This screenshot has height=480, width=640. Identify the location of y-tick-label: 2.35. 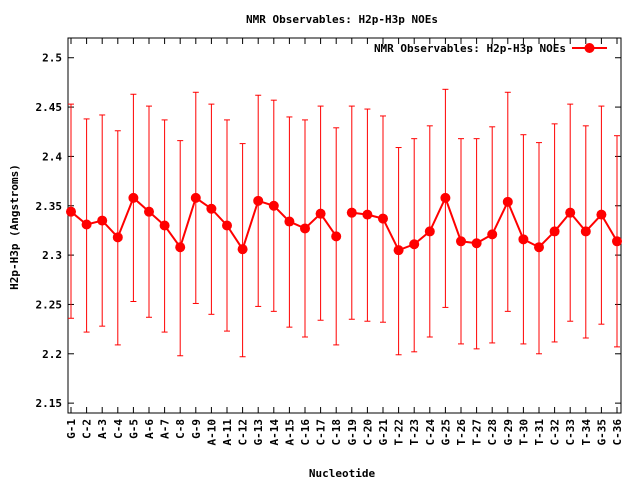
(49, 206).